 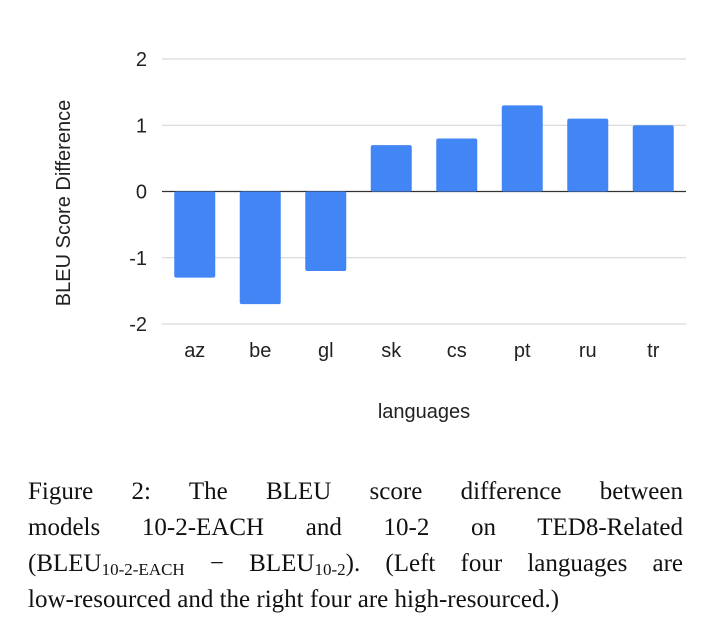 I want to click on bar-pt, so click(x=522, y=148).